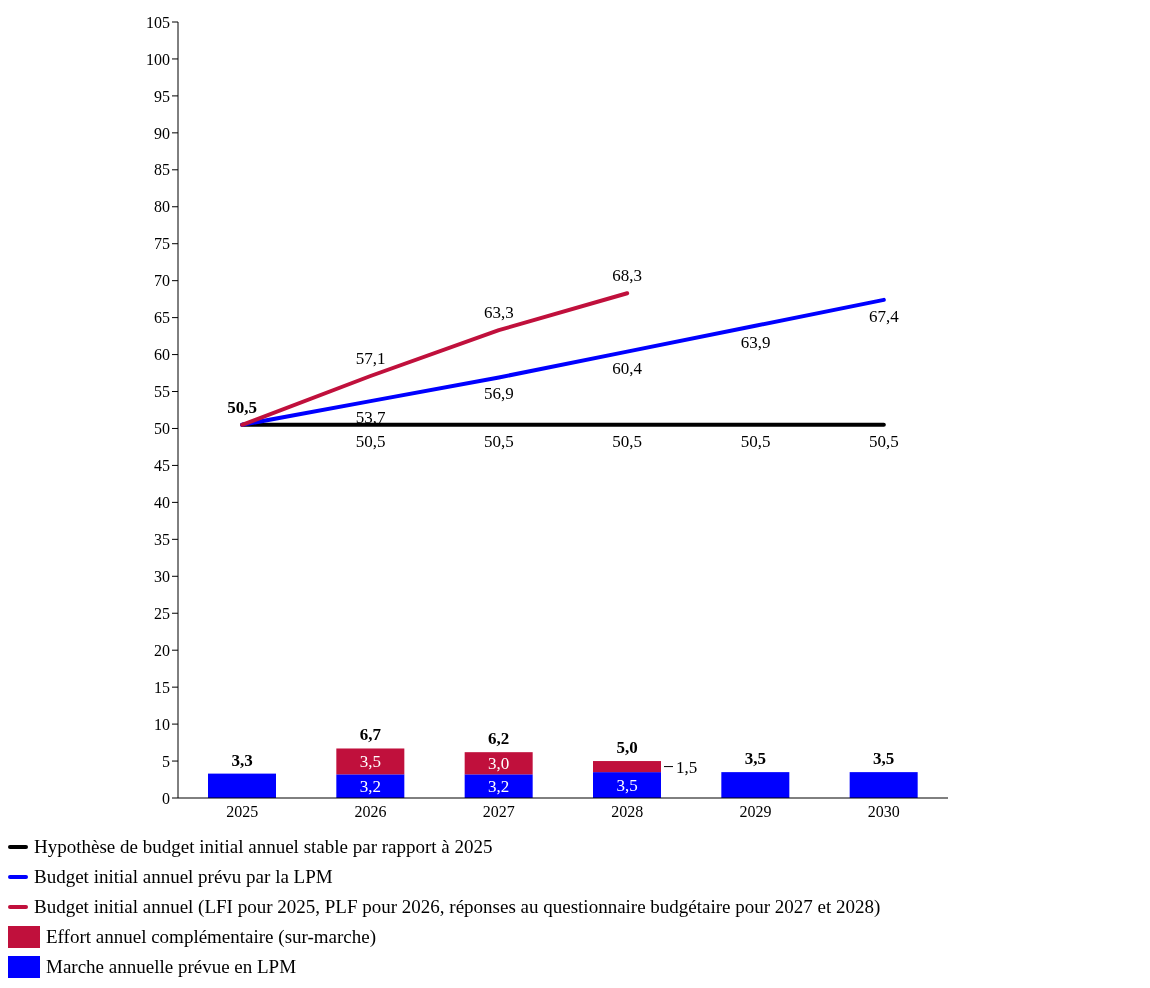 The height and width of the screenshot is (988, 1150). I want to click on data-label: 63,3, so click(498, 313).